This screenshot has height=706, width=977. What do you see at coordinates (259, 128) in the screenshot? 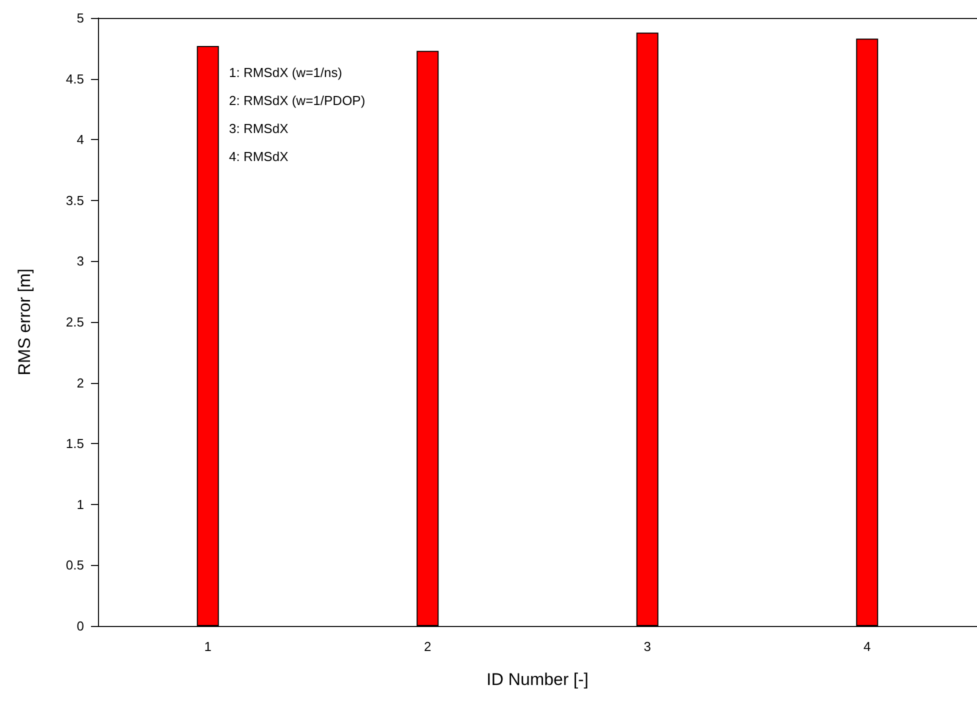
I see `annotation: 3: RMSdX` at bounding box center [259, 128].